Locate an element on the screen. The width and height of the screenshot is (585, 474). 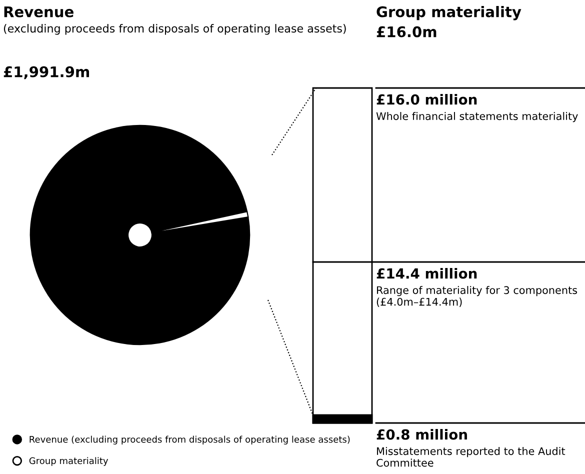
text: £14.4 million is located at coordinates (426, 273).